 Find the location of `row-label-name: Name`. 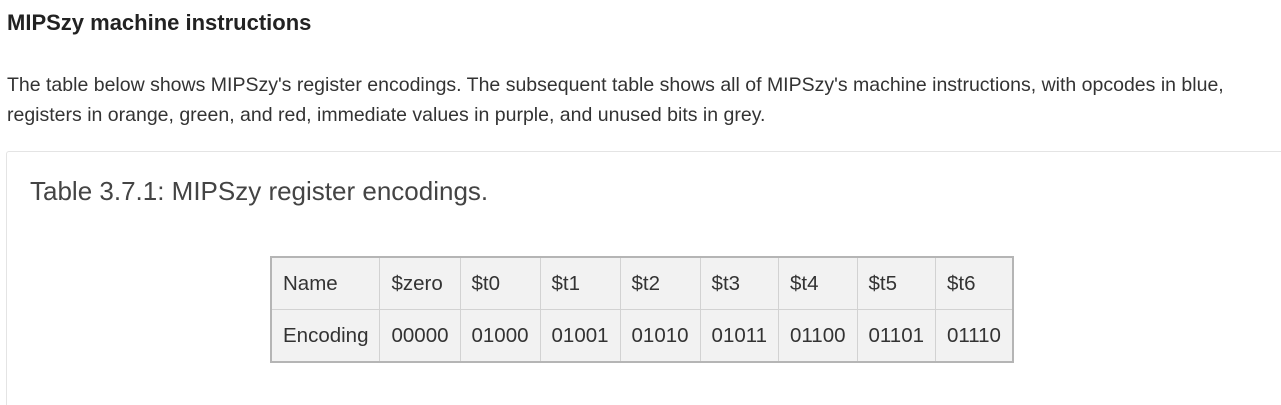

row-label-name: Name is located at coordinates (325, 283).